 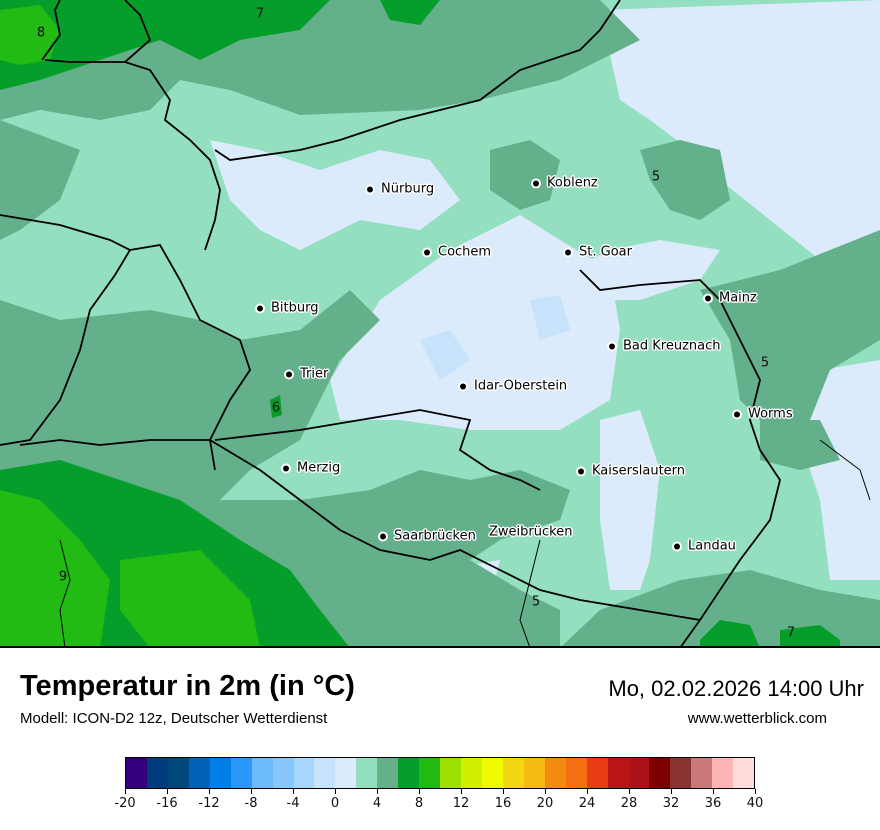 What do you see at coordinates (587, 803) in the screenshot?
I see `colorbar-tick-label: 24` at bounding box center [587, 803].